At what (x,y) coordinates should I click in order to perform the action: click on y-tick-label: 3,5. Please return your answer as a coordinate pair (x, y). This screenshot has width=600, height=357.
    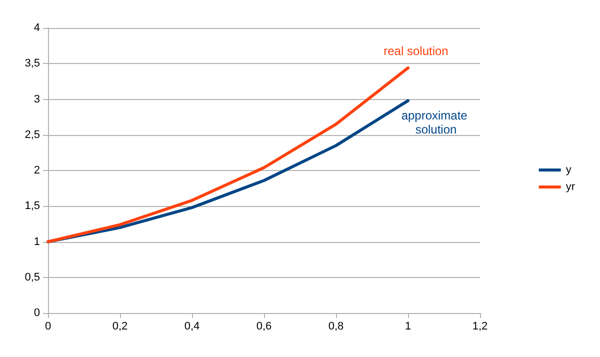
    Looking at the image, I should click on (32, 64).